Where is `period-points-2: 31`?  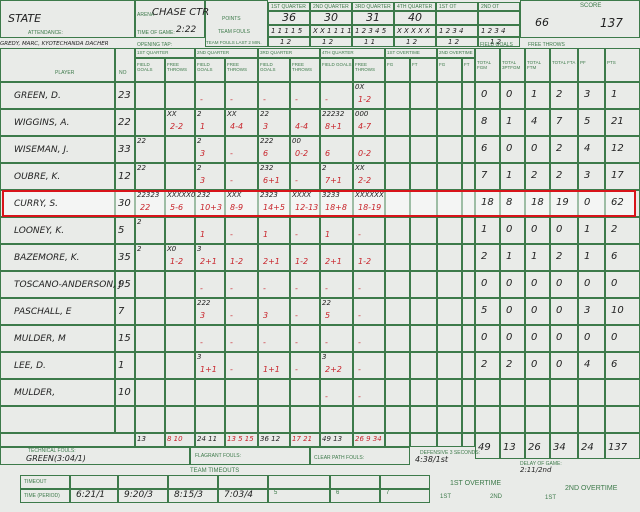
period-points-2: 31 is located at coordinates (373, 17).